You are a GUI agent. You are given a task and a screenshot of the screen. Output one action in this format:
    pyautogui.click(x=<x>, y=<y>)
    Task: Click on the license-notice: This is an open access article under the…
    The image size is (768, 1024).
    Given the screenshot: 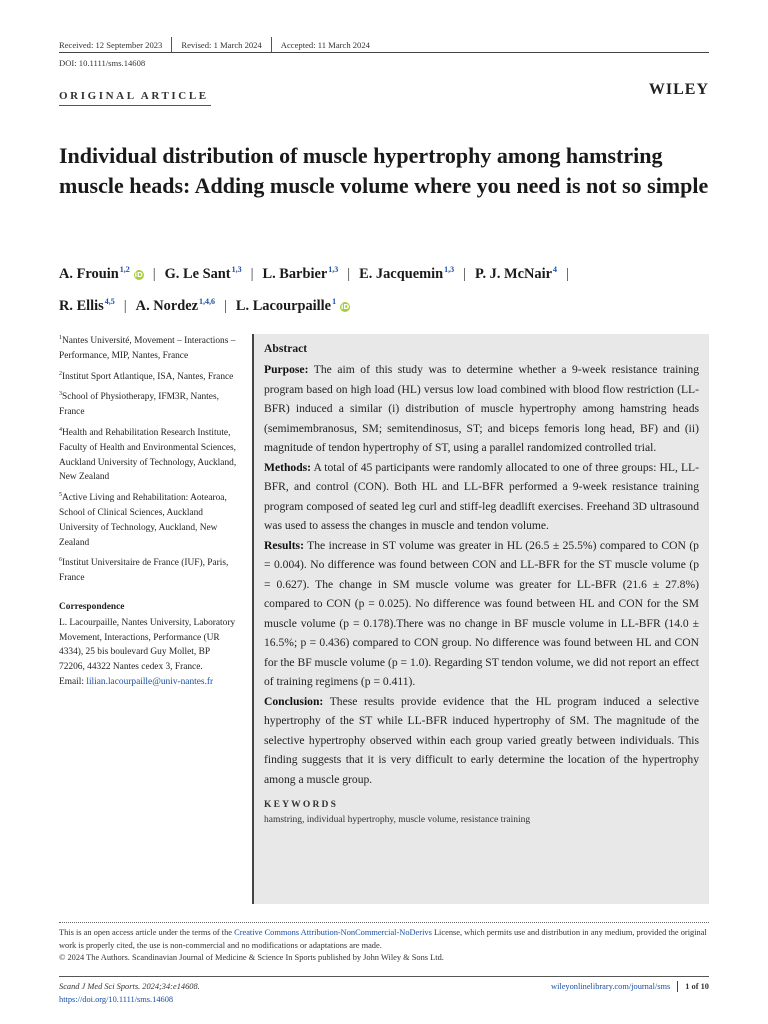 What is the action you would take?
    pyautogui.click(x=383, y=945)
    